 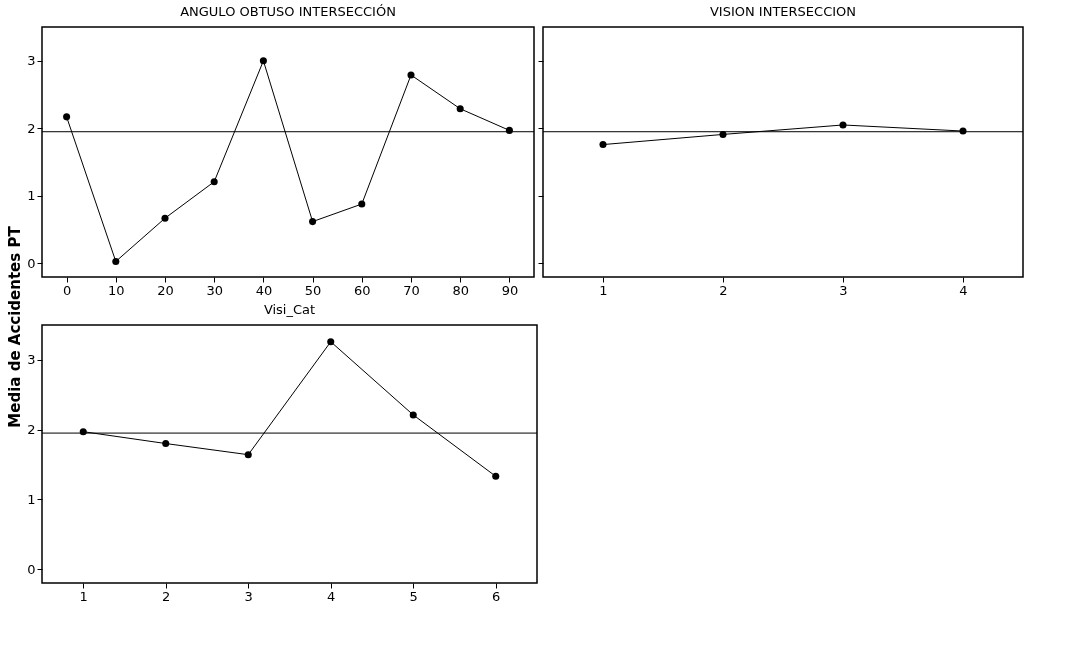 I want to click on x-tick-label: 60, so click(x=362, y=290).